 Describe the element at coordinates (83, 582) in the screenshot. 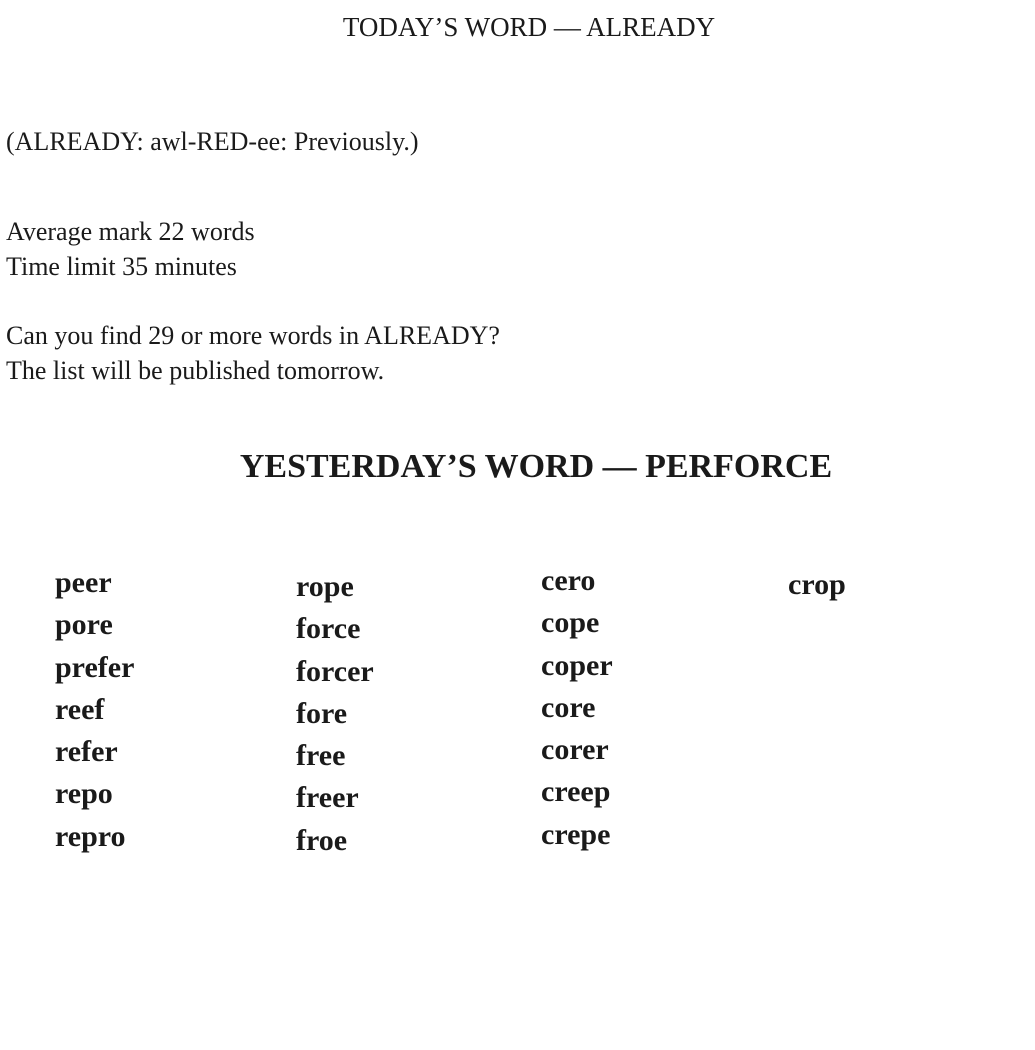

I see `word: peer` at that location.